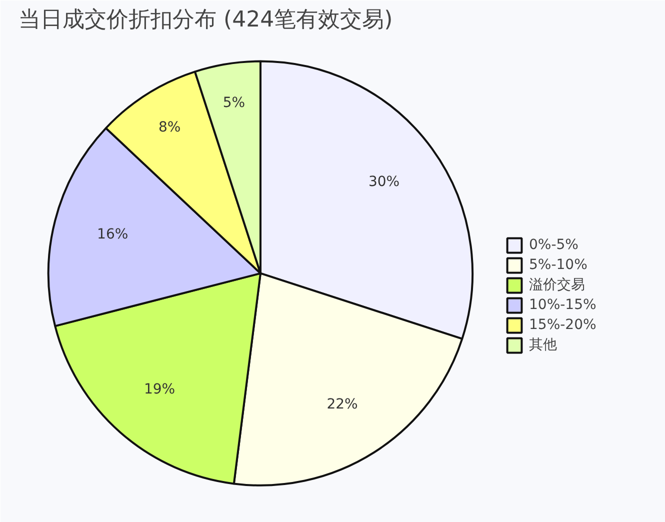 This screenshot has width=665, height=522. What do you see at coordinates (557, 285) in the screenshot?
I see `legend-label: 溢价交易` at bounding box center [557, 285].